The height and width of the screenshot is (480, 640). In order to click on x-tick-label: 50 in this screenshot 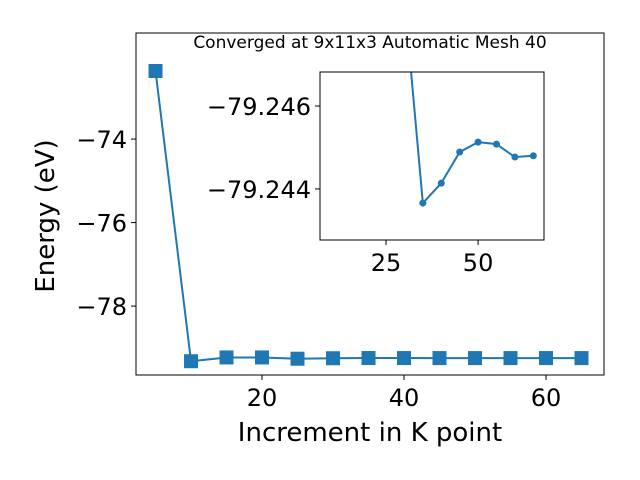, I will do `click(478, 263)`.